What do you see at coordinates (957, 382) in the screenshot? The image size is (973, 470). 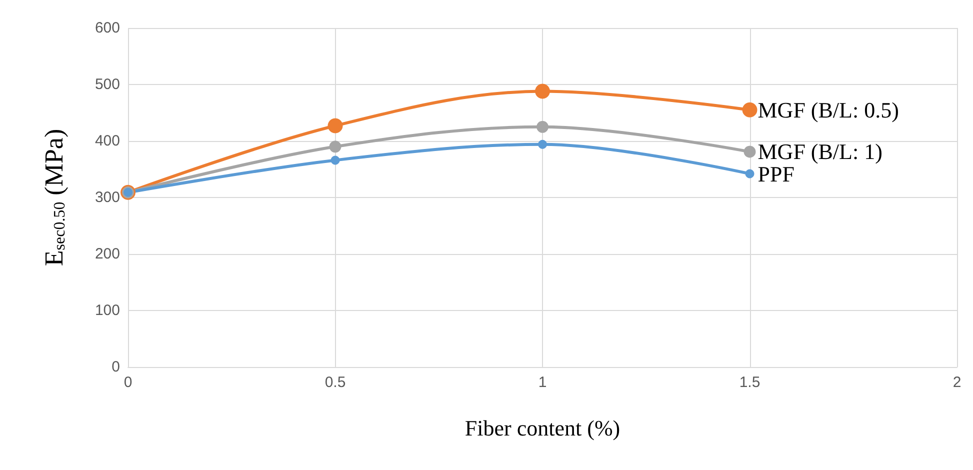 I see `x-tick-label: 2` at bounding box center [957, 382].